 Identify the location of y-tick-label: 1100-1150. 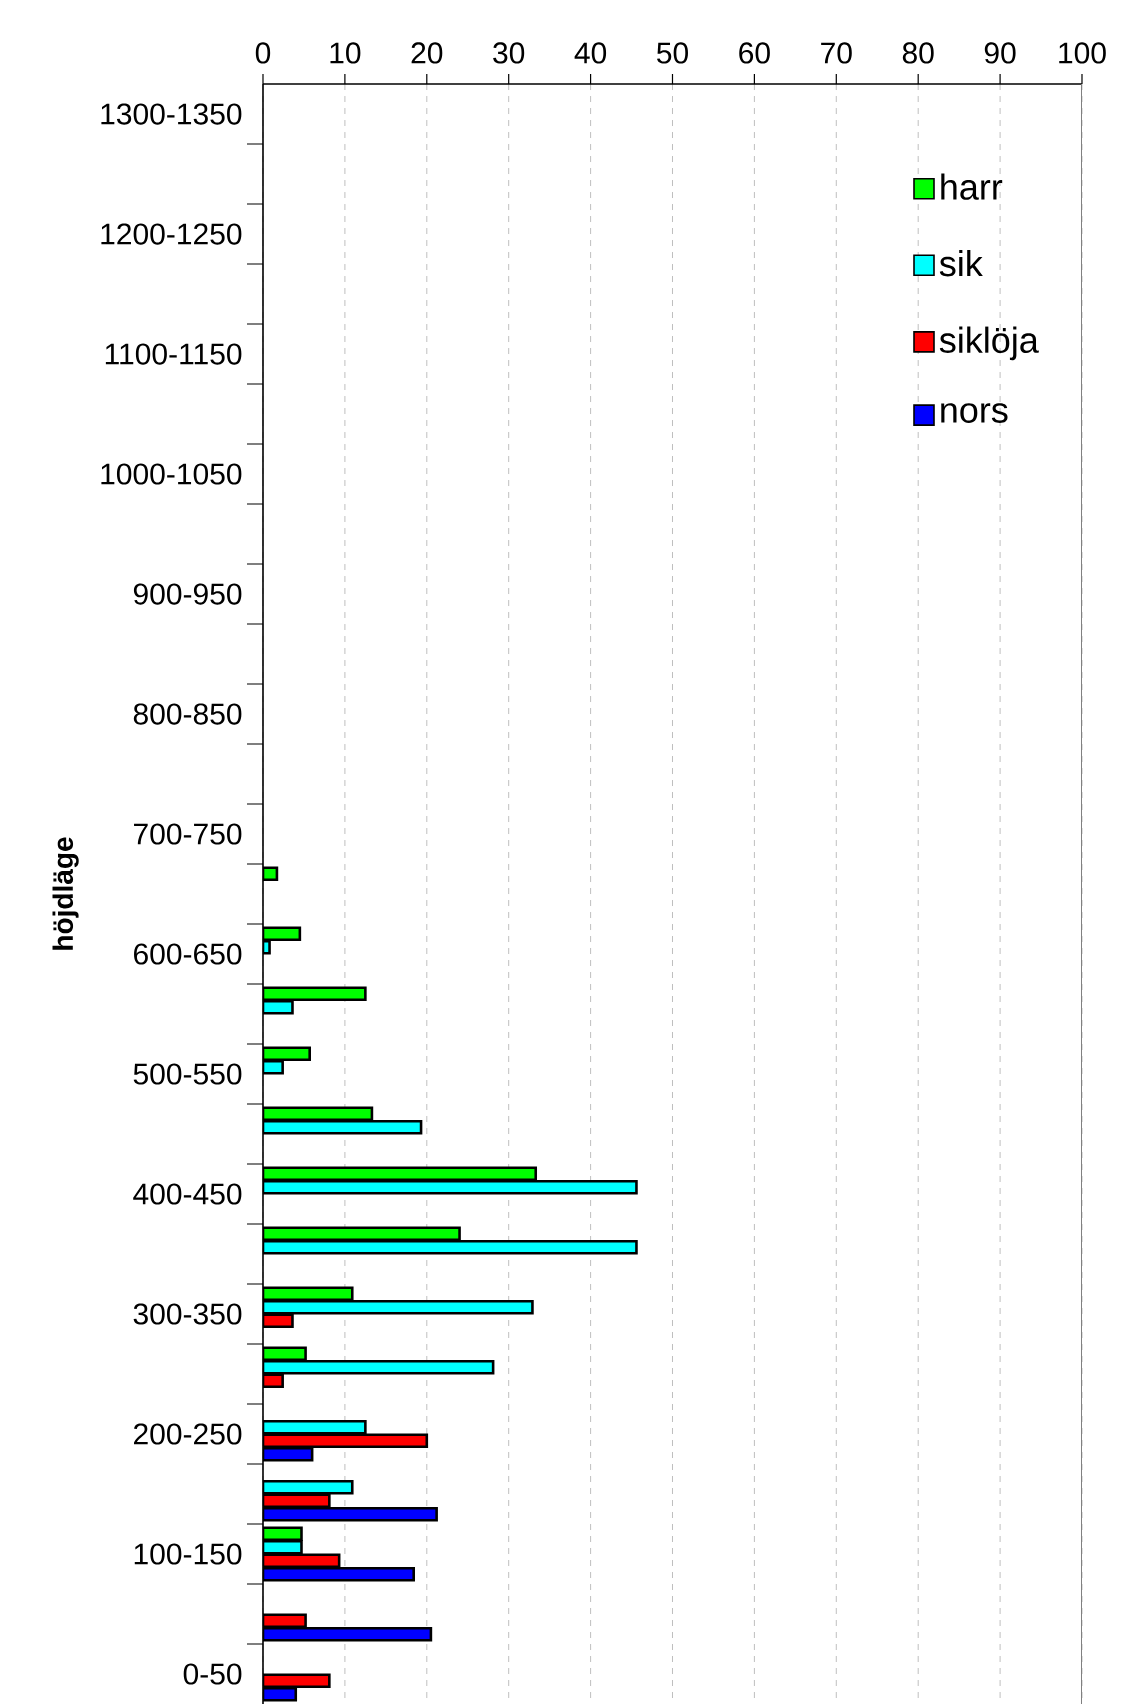
(173, 354).